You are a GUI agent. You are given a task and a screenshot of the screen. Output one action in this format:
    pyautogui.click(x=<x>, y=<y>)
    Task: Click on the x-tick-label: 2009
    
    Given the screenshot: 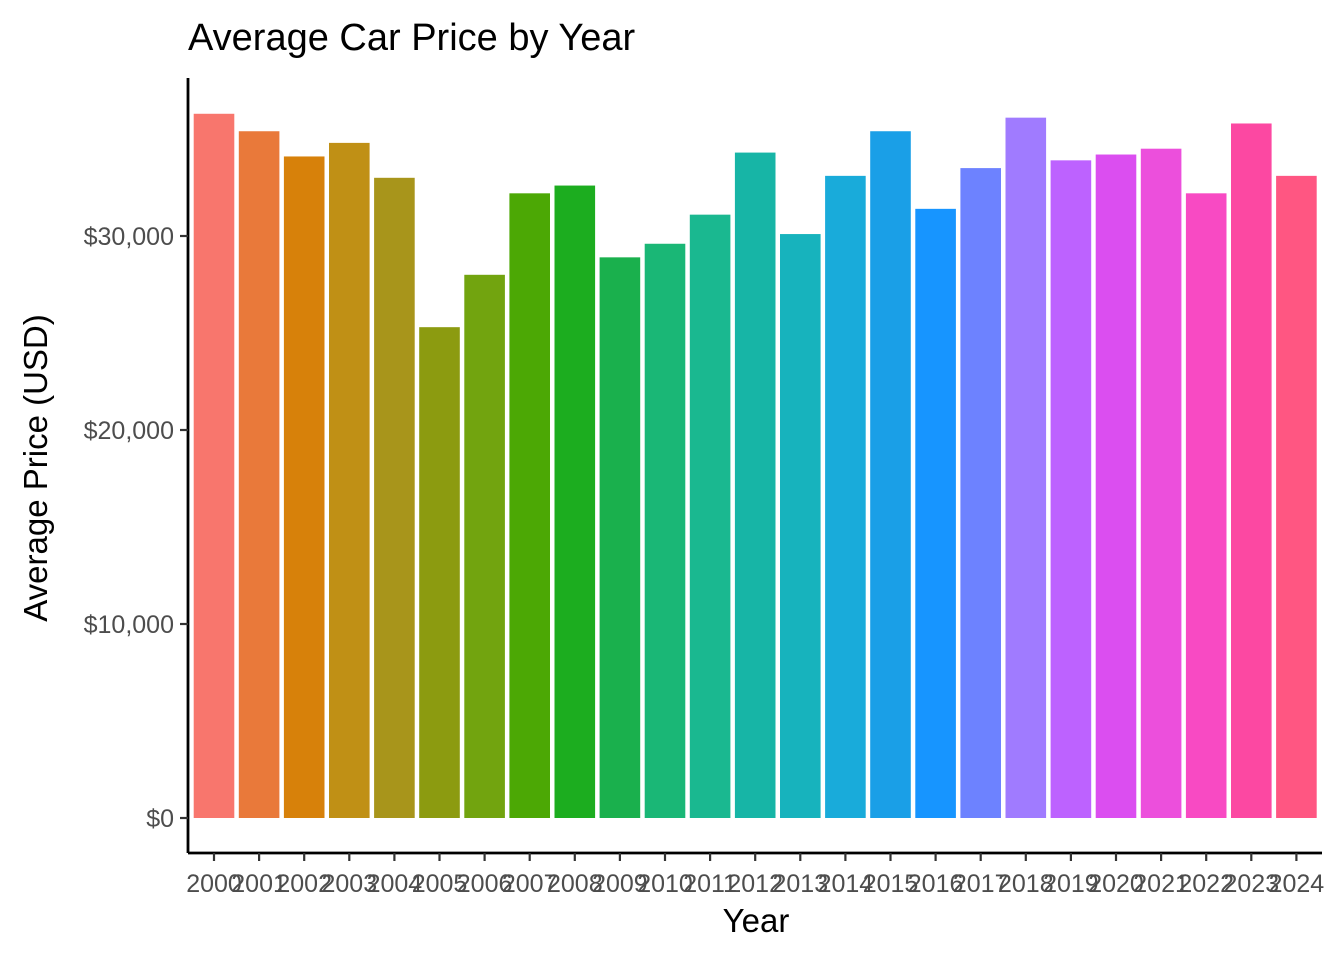 What is the action you would take?
    pyautogui.click(x=620, y=884)
    